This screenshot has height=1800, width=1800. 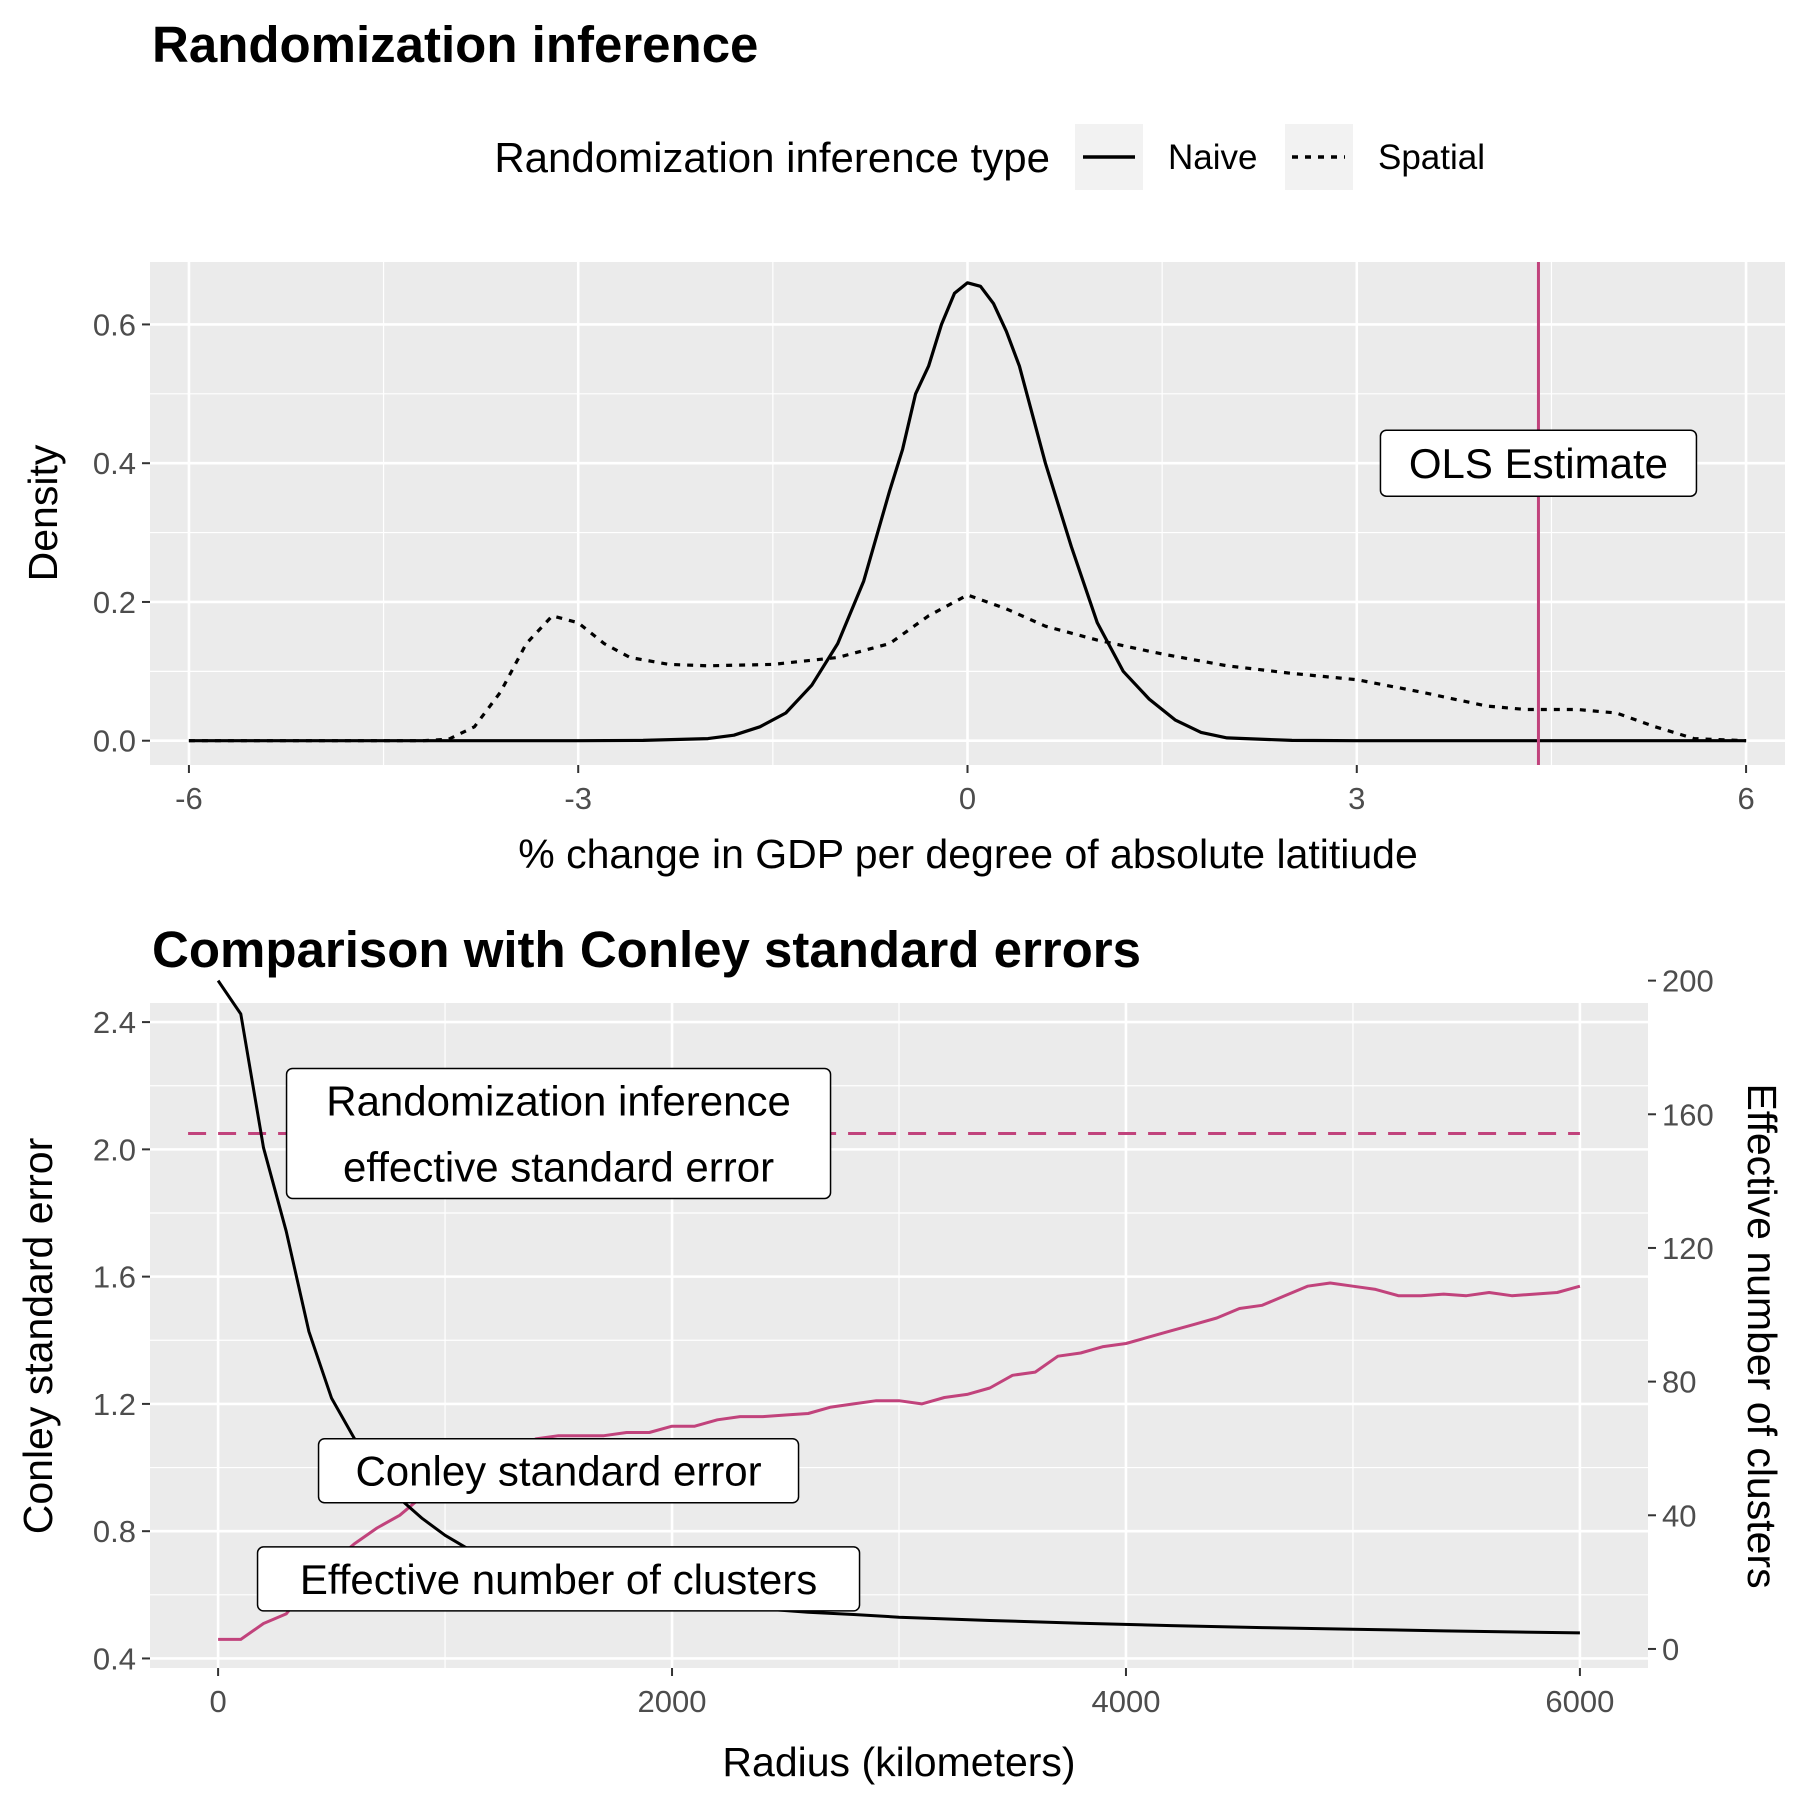 I want to click on panel1-y-axis-title: Density, so click(x=43, y=512).